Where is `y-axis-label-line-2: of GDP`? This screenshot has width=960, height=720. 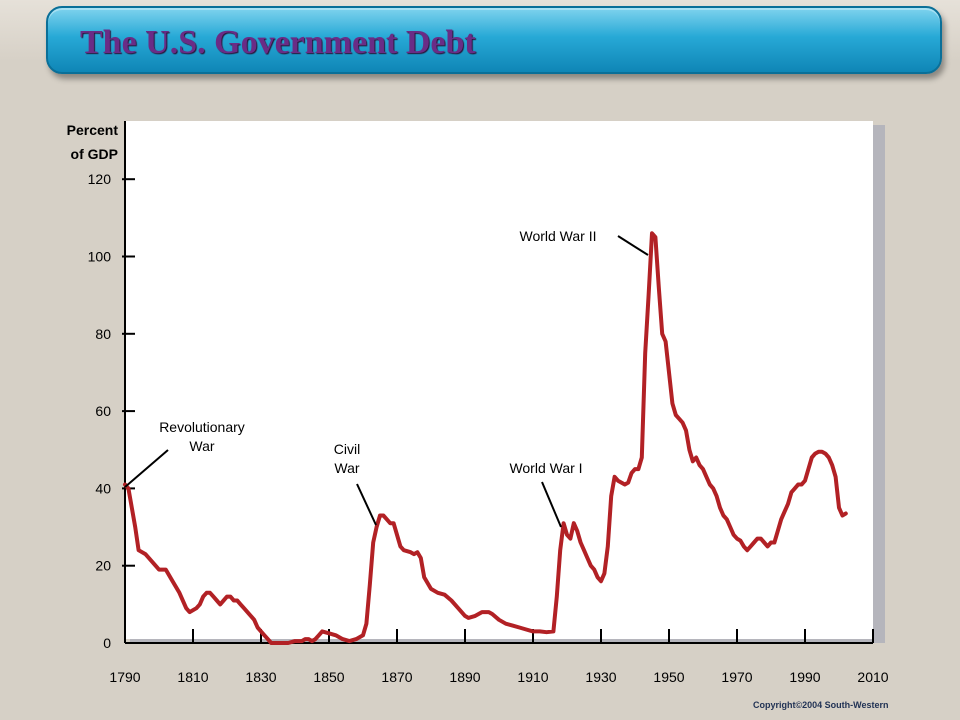
y-axis-label-line-2: of GDP is located at coordinates (94, 154).